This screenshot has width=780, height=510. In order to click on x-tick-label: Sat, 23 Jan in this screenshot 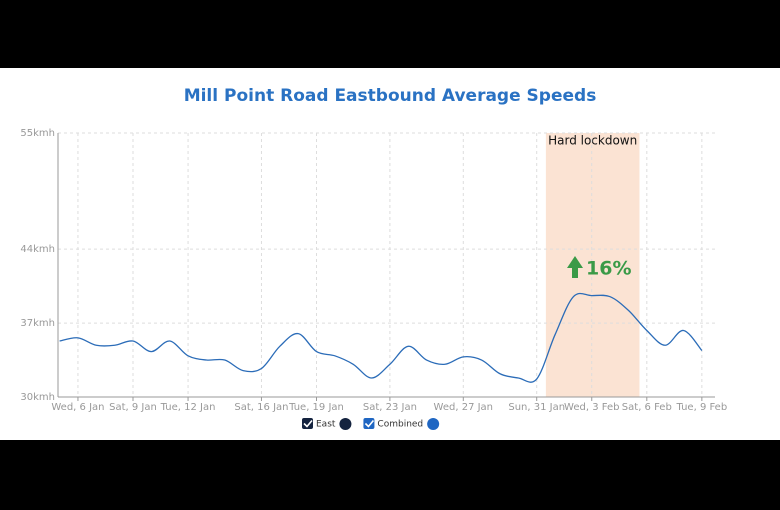, I will do `click(390, 407)`.